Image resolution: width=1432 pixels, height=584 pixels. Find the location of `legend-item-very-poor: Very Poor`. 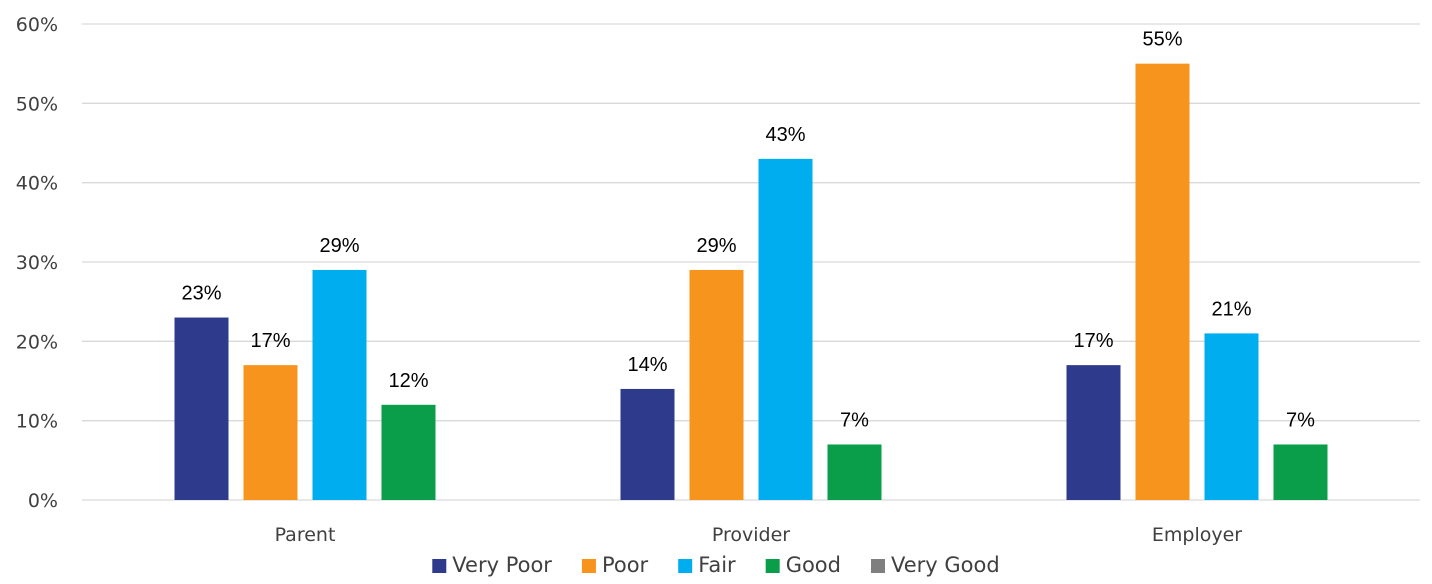

legend-item-very-poor: Very Poor is located at coordinates (492, 565).